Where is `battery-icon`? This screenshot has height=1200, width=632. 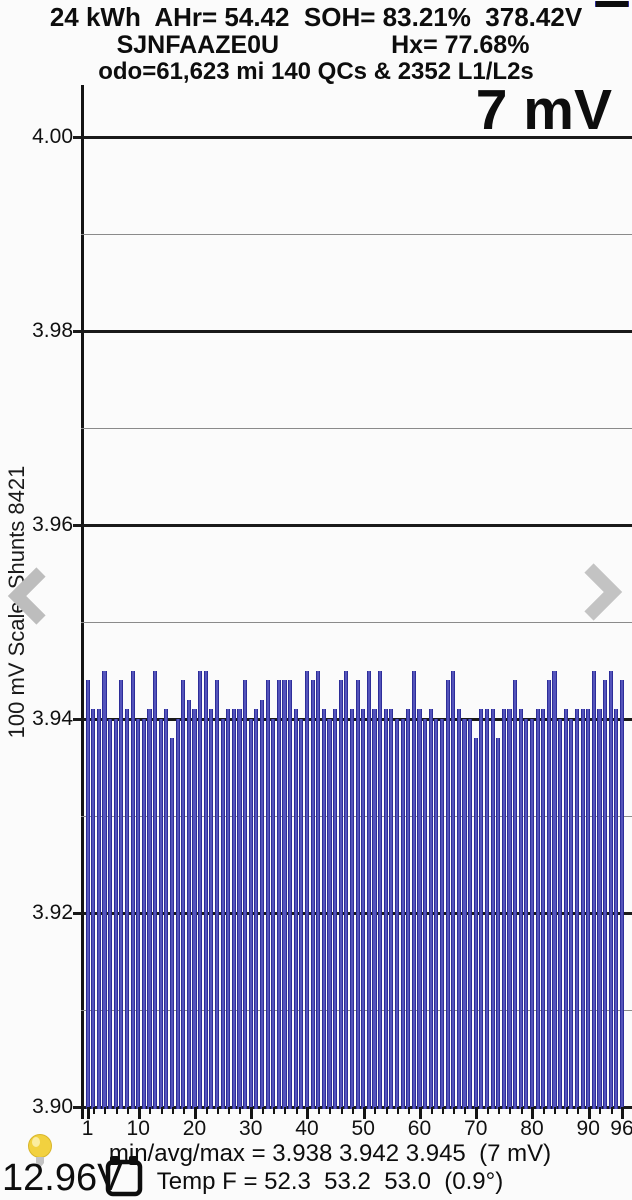
battery-icon is located at coordinates (124, 1177).